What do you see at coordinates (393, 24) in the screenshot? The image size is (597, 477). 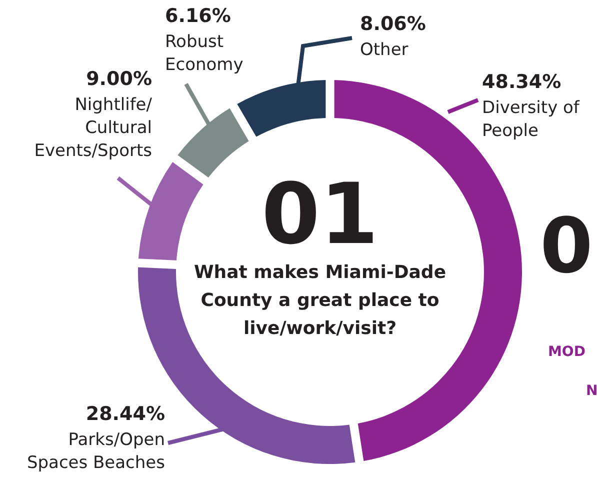 I see `data-label: 8.06%` at bounding box center [393, 24].